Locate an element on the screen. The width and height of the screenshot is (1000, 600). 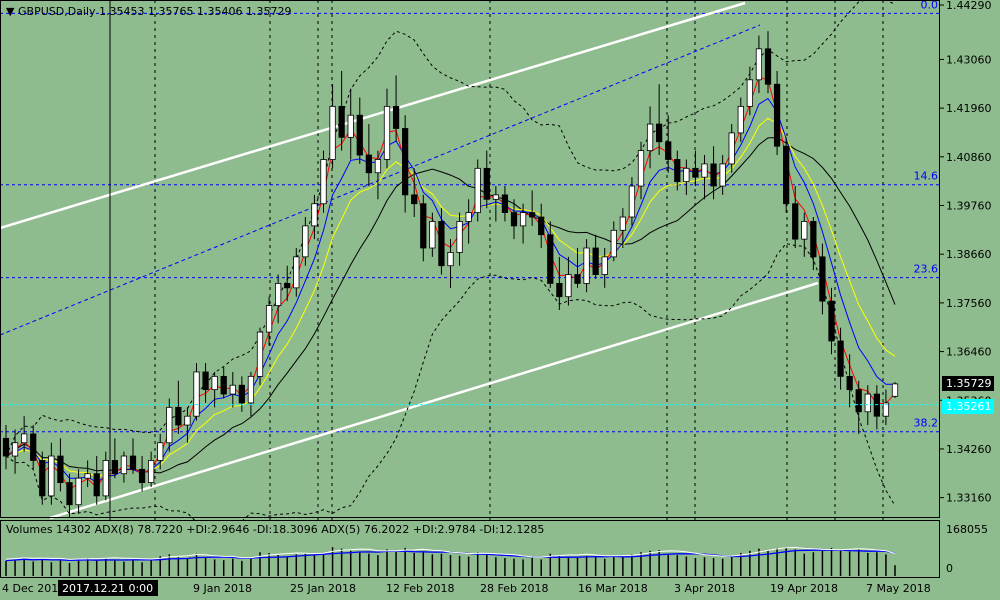
price-tick-label: 1.33160 is located at coordinates (969, 498).